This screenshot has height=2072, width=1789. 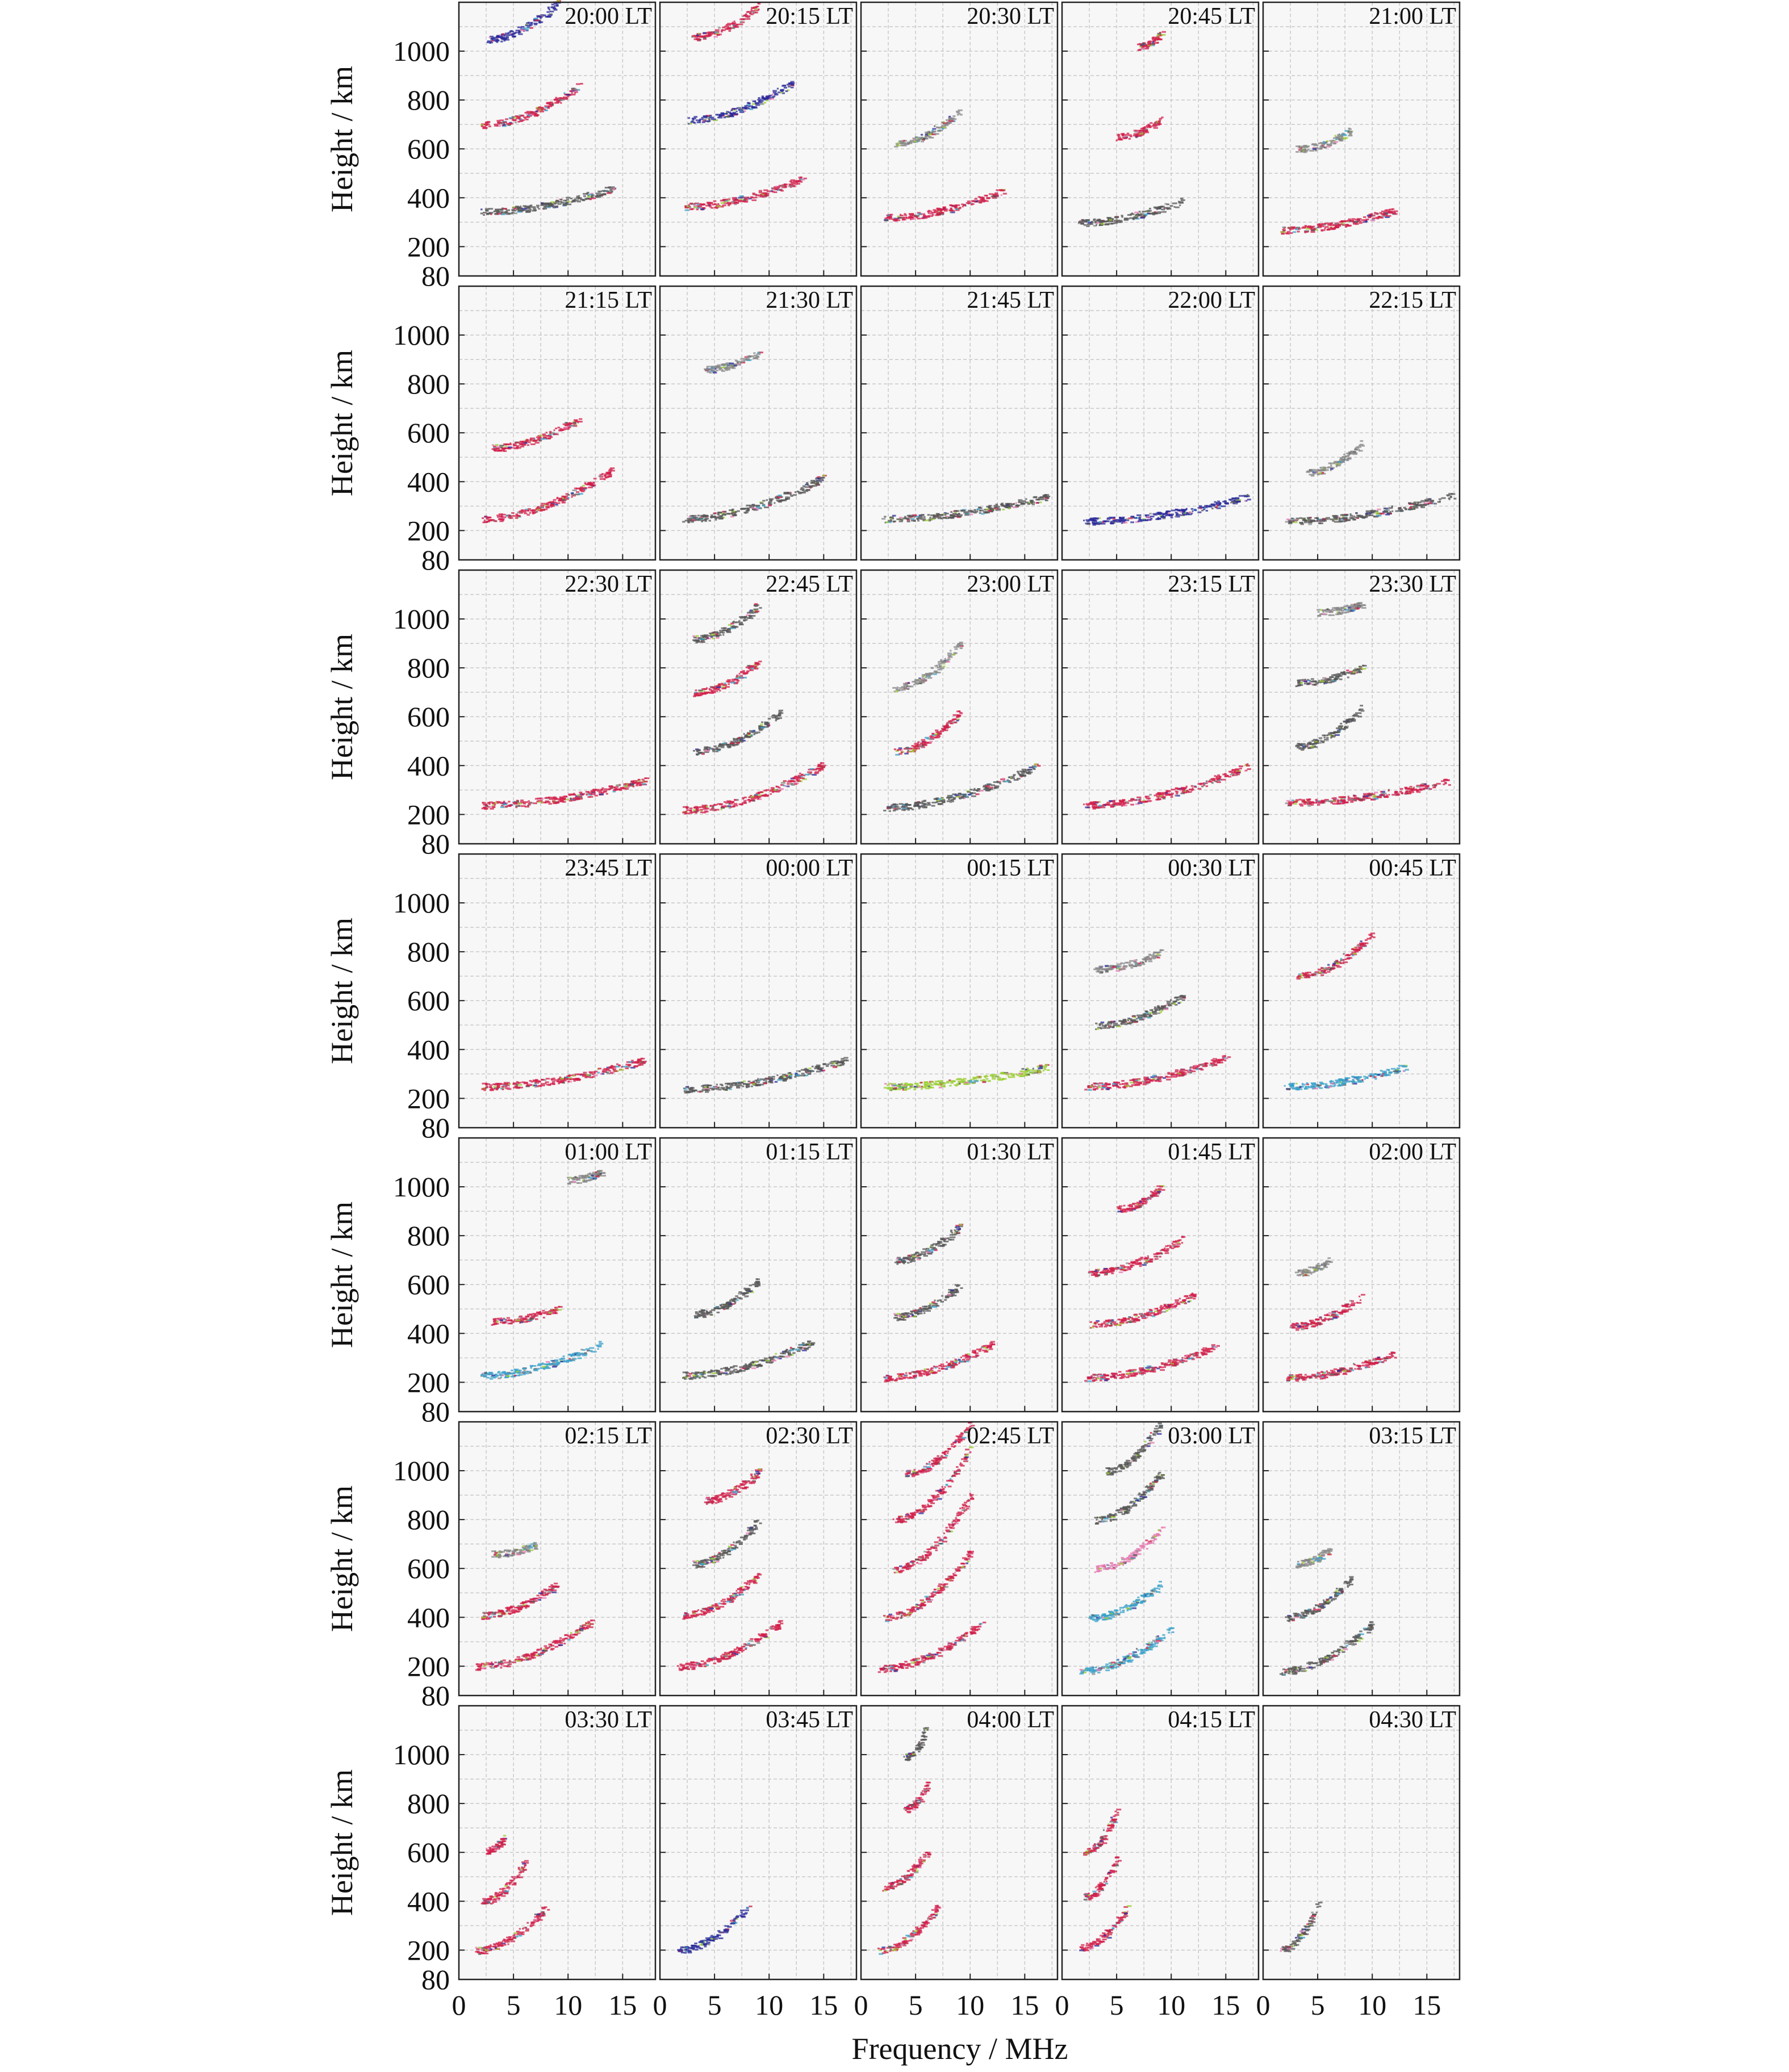 I want to click on y-tick-label: 600, so click(x=428, y=149).